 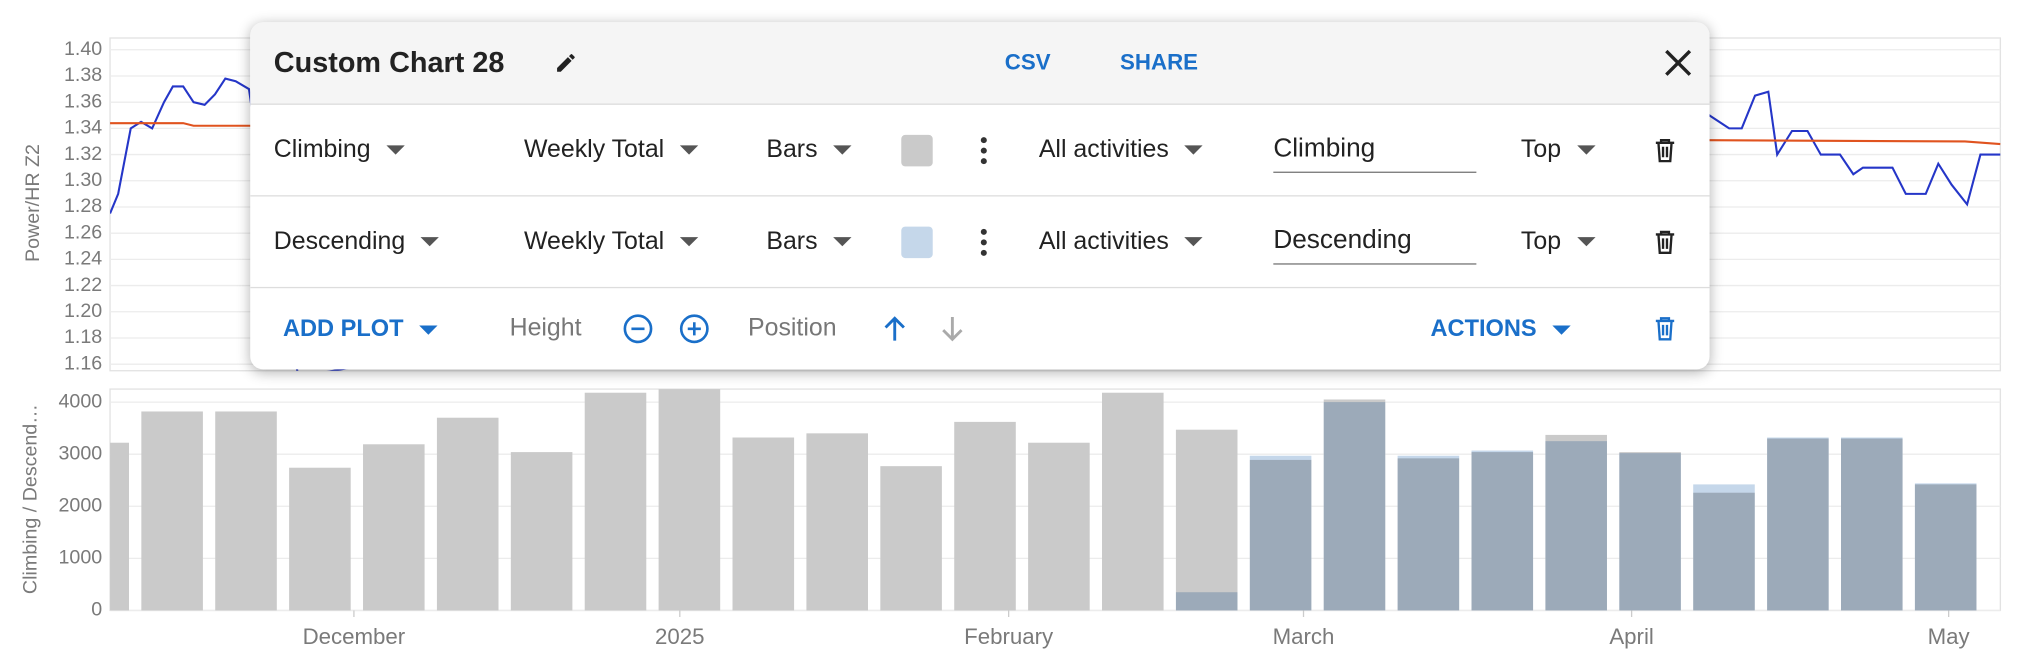 I want to click on line-series, so click(x=1055, y=134).